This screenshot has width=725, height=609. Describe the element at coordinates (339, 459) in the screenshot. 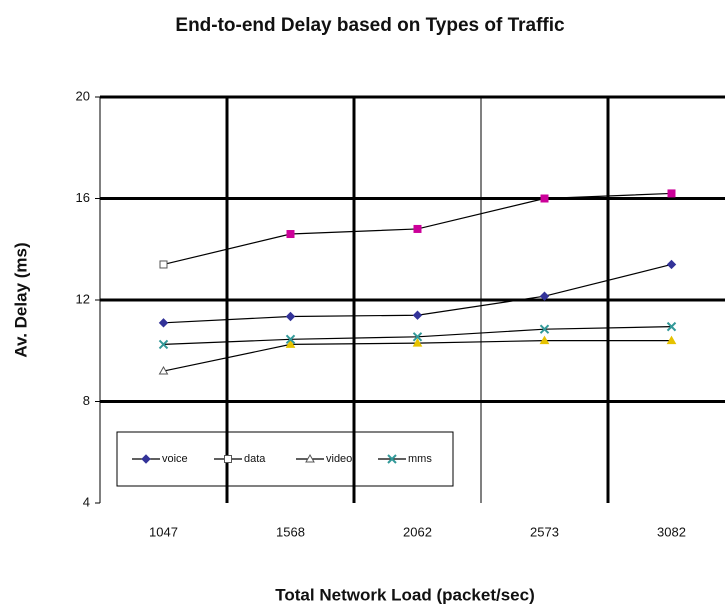

I see `legend-label: video` at that location.